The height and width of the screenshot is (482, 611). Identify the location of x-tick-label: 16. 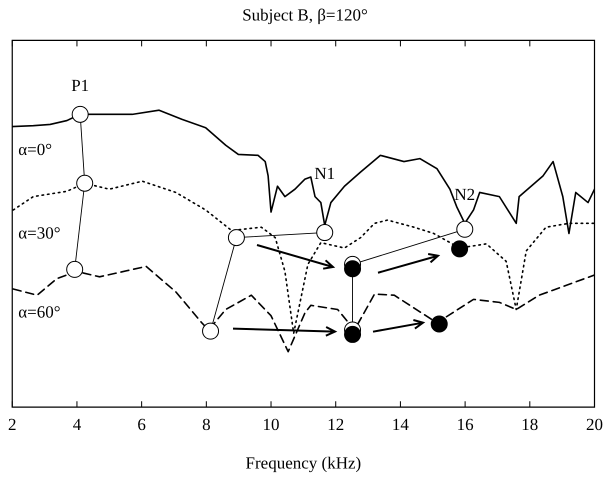
(465, 424).